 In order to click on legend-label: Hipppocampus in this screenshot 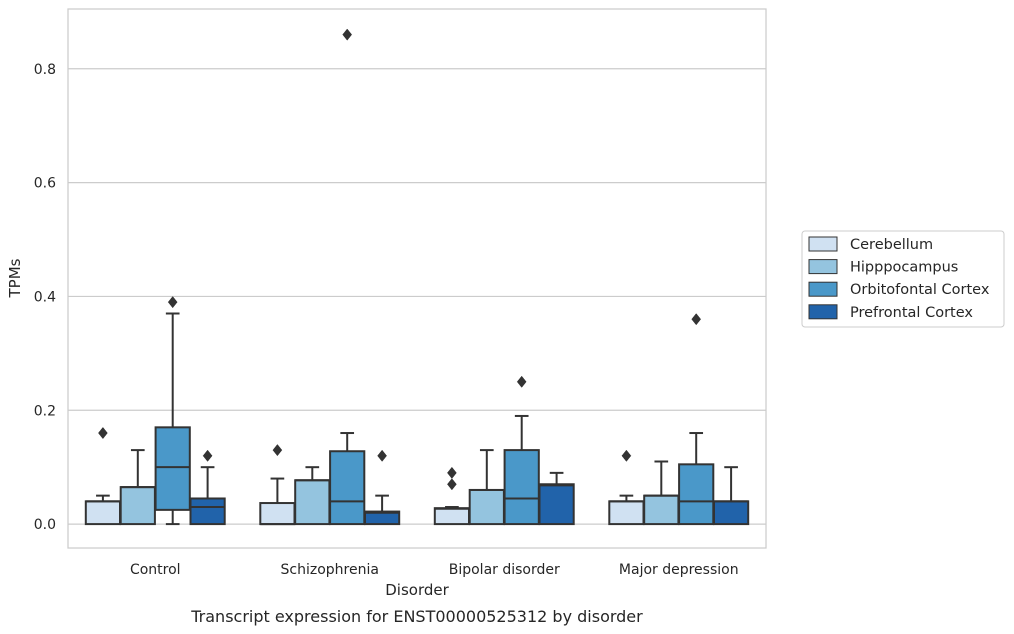, I will do `click(904, 268)`.